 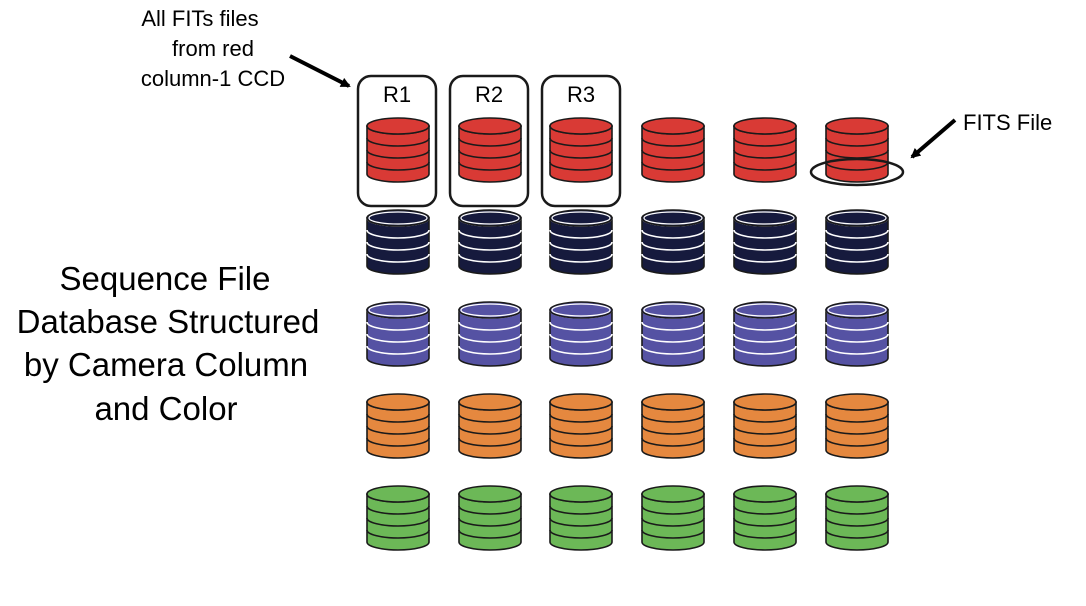 I want to click on fits-file-arrow, so click(x=933, y=138).